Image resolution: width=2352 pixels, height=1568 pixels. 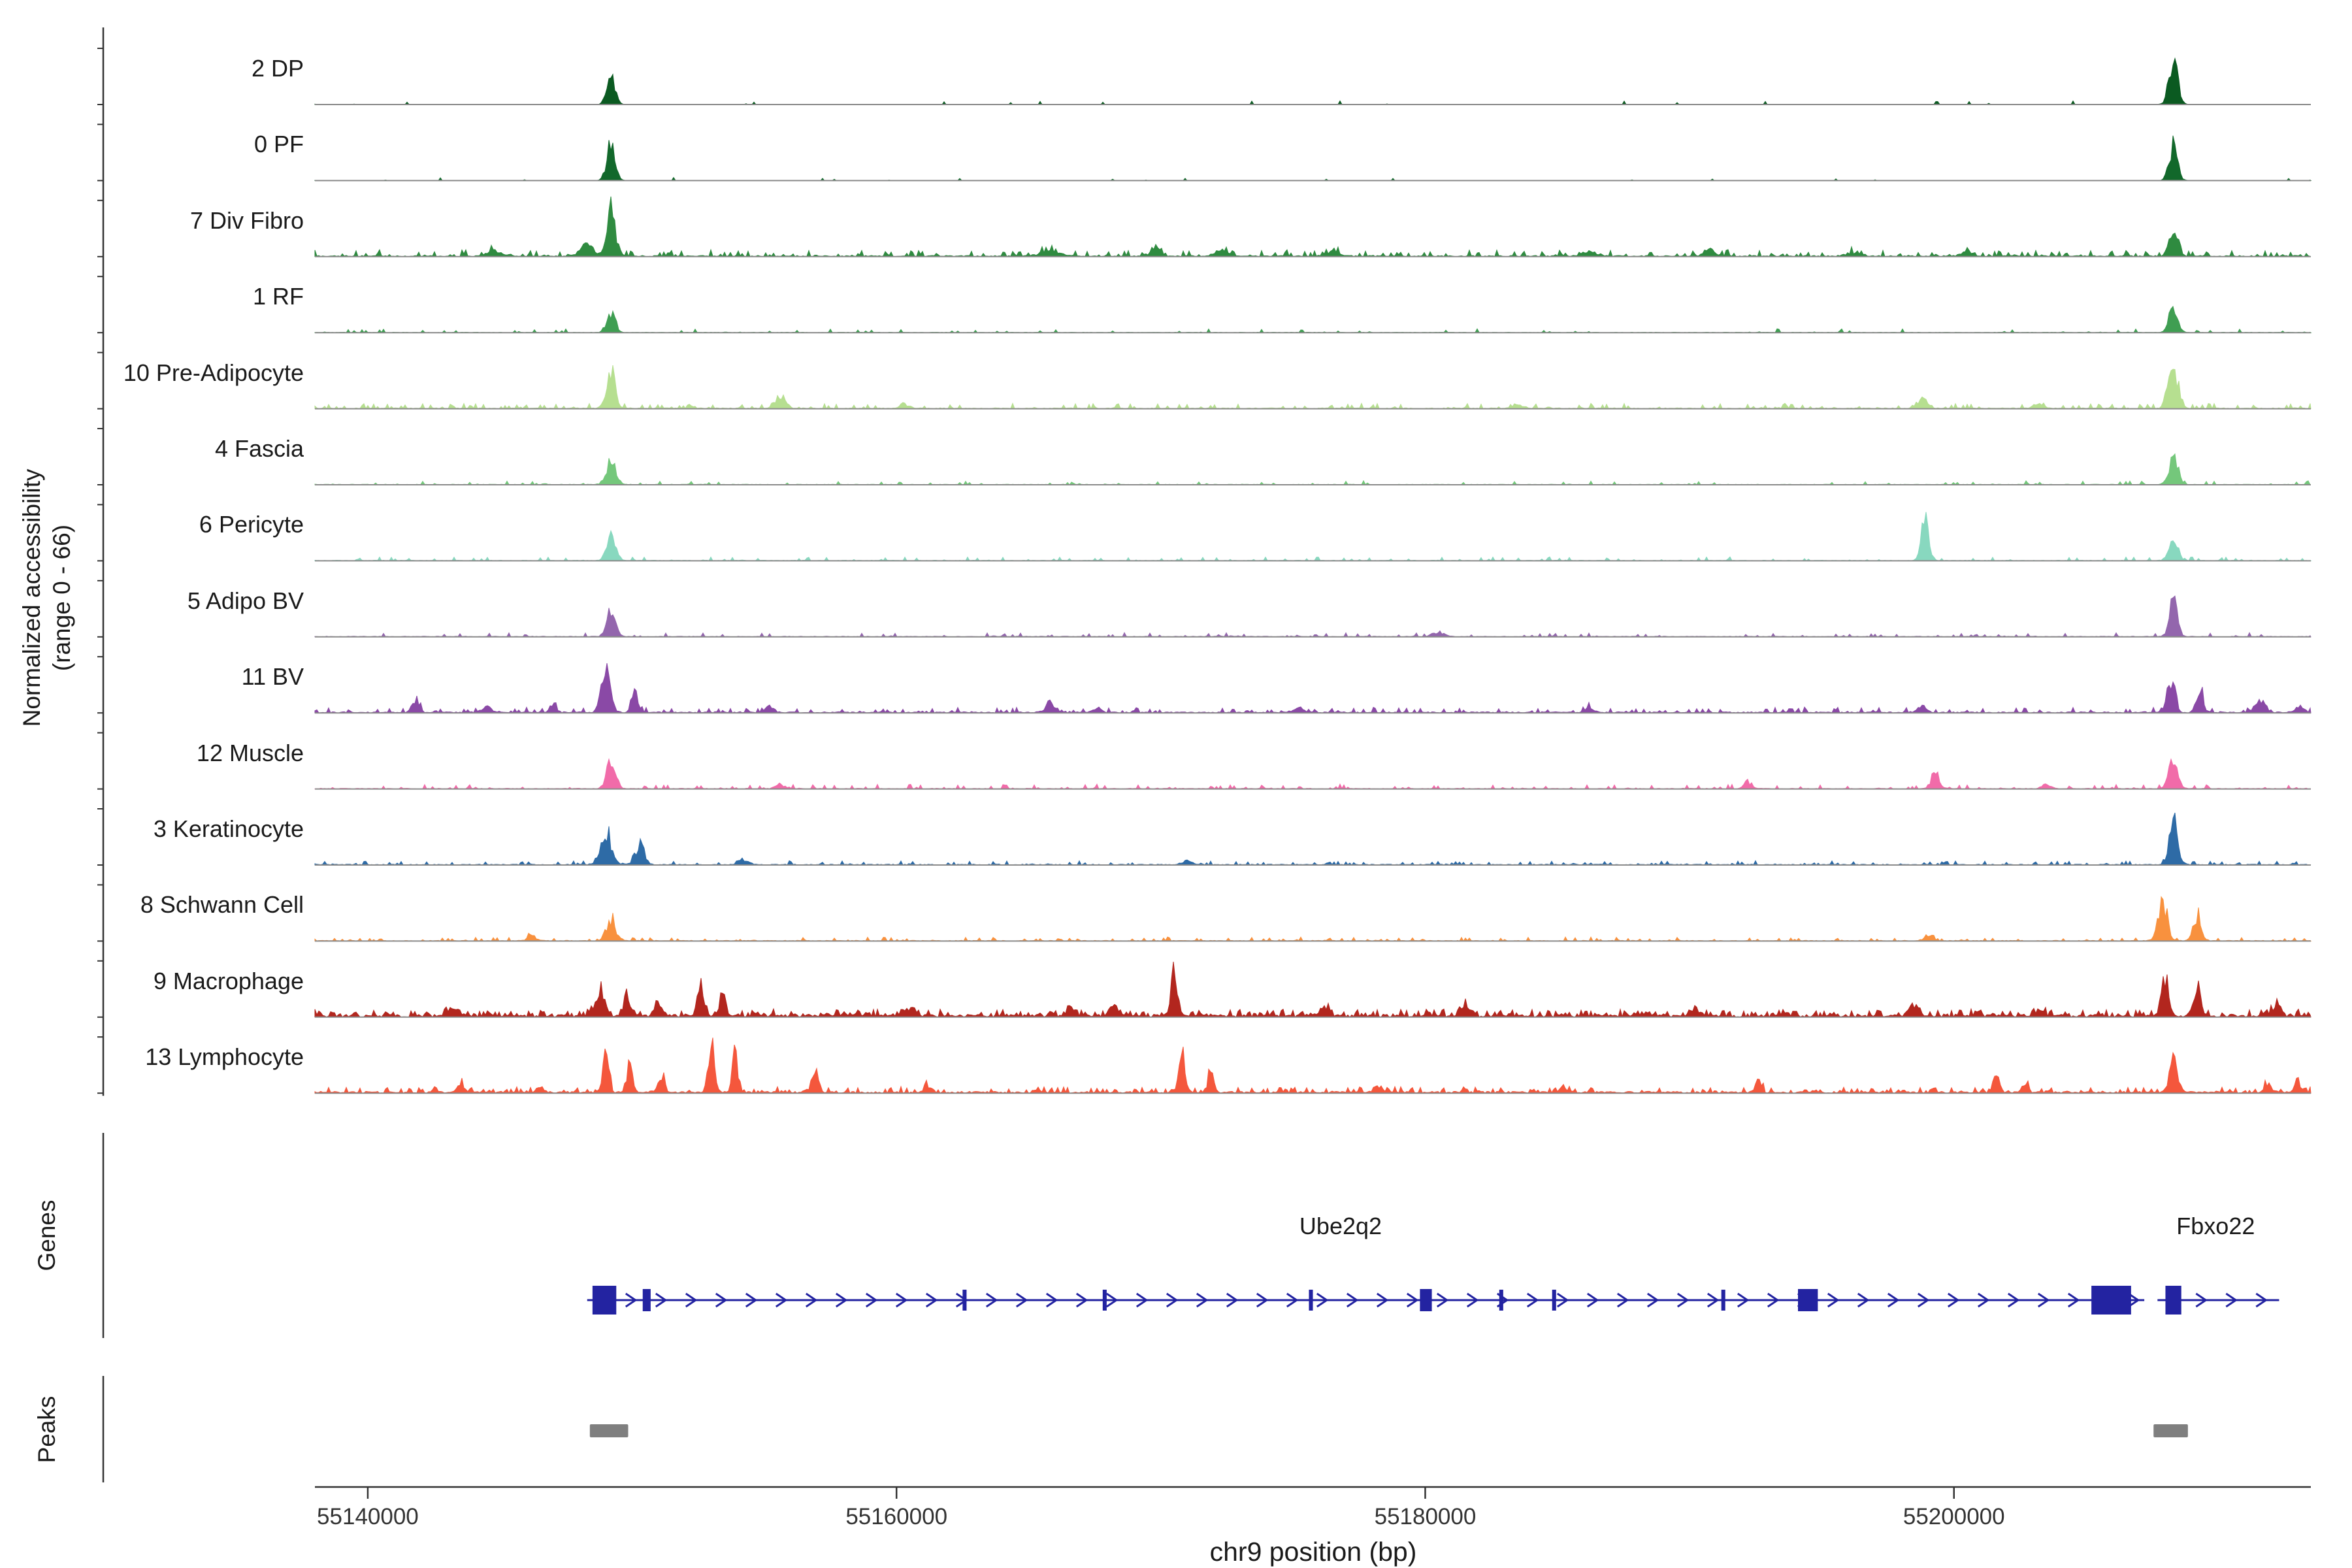 I want to click on y-axis-label: Normalized accessibility (range 0 - 66), so click(x=47, y=598).